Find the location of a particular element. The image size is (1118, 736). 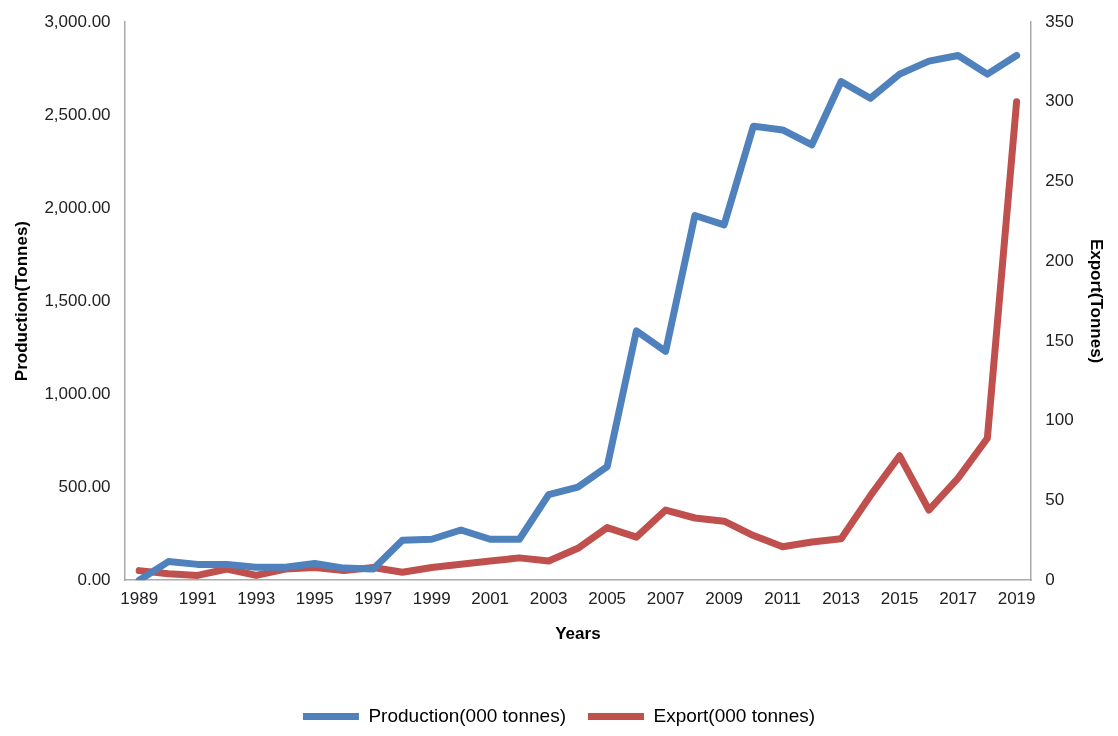

x-axis-title: Years is located at coordinates (578, 634).